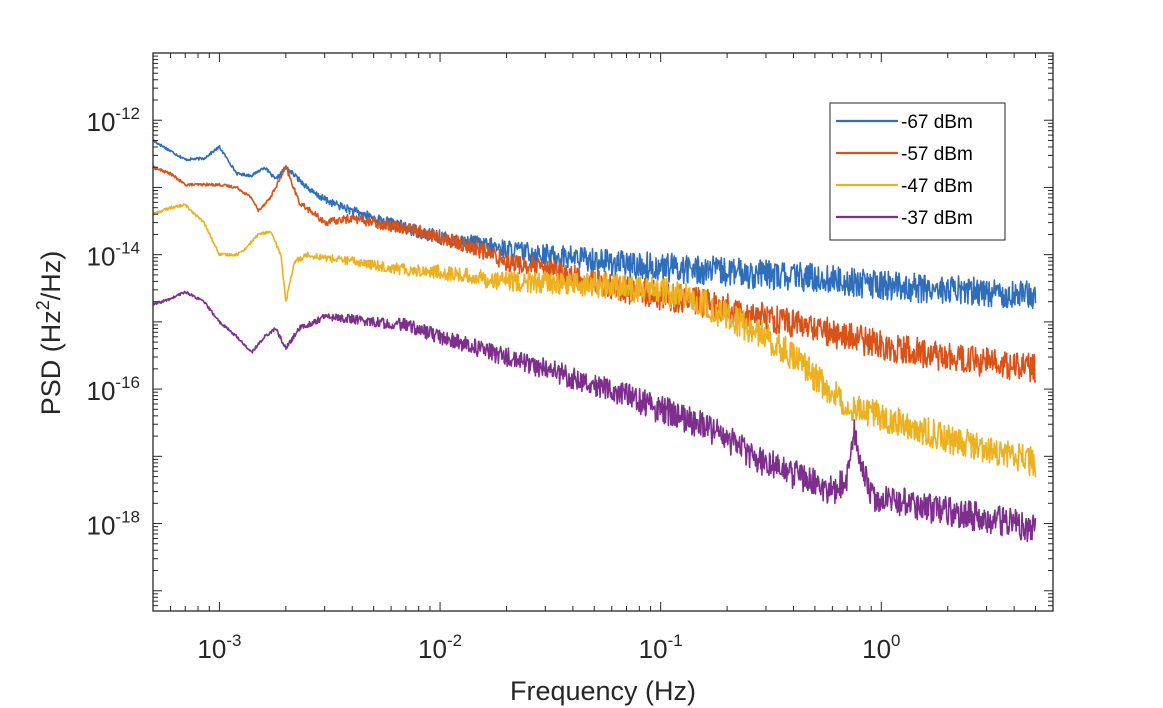  Describe the element at coordinates (937, 154) in the screenshot. I see `legend-label: -57 dBm` at that location.